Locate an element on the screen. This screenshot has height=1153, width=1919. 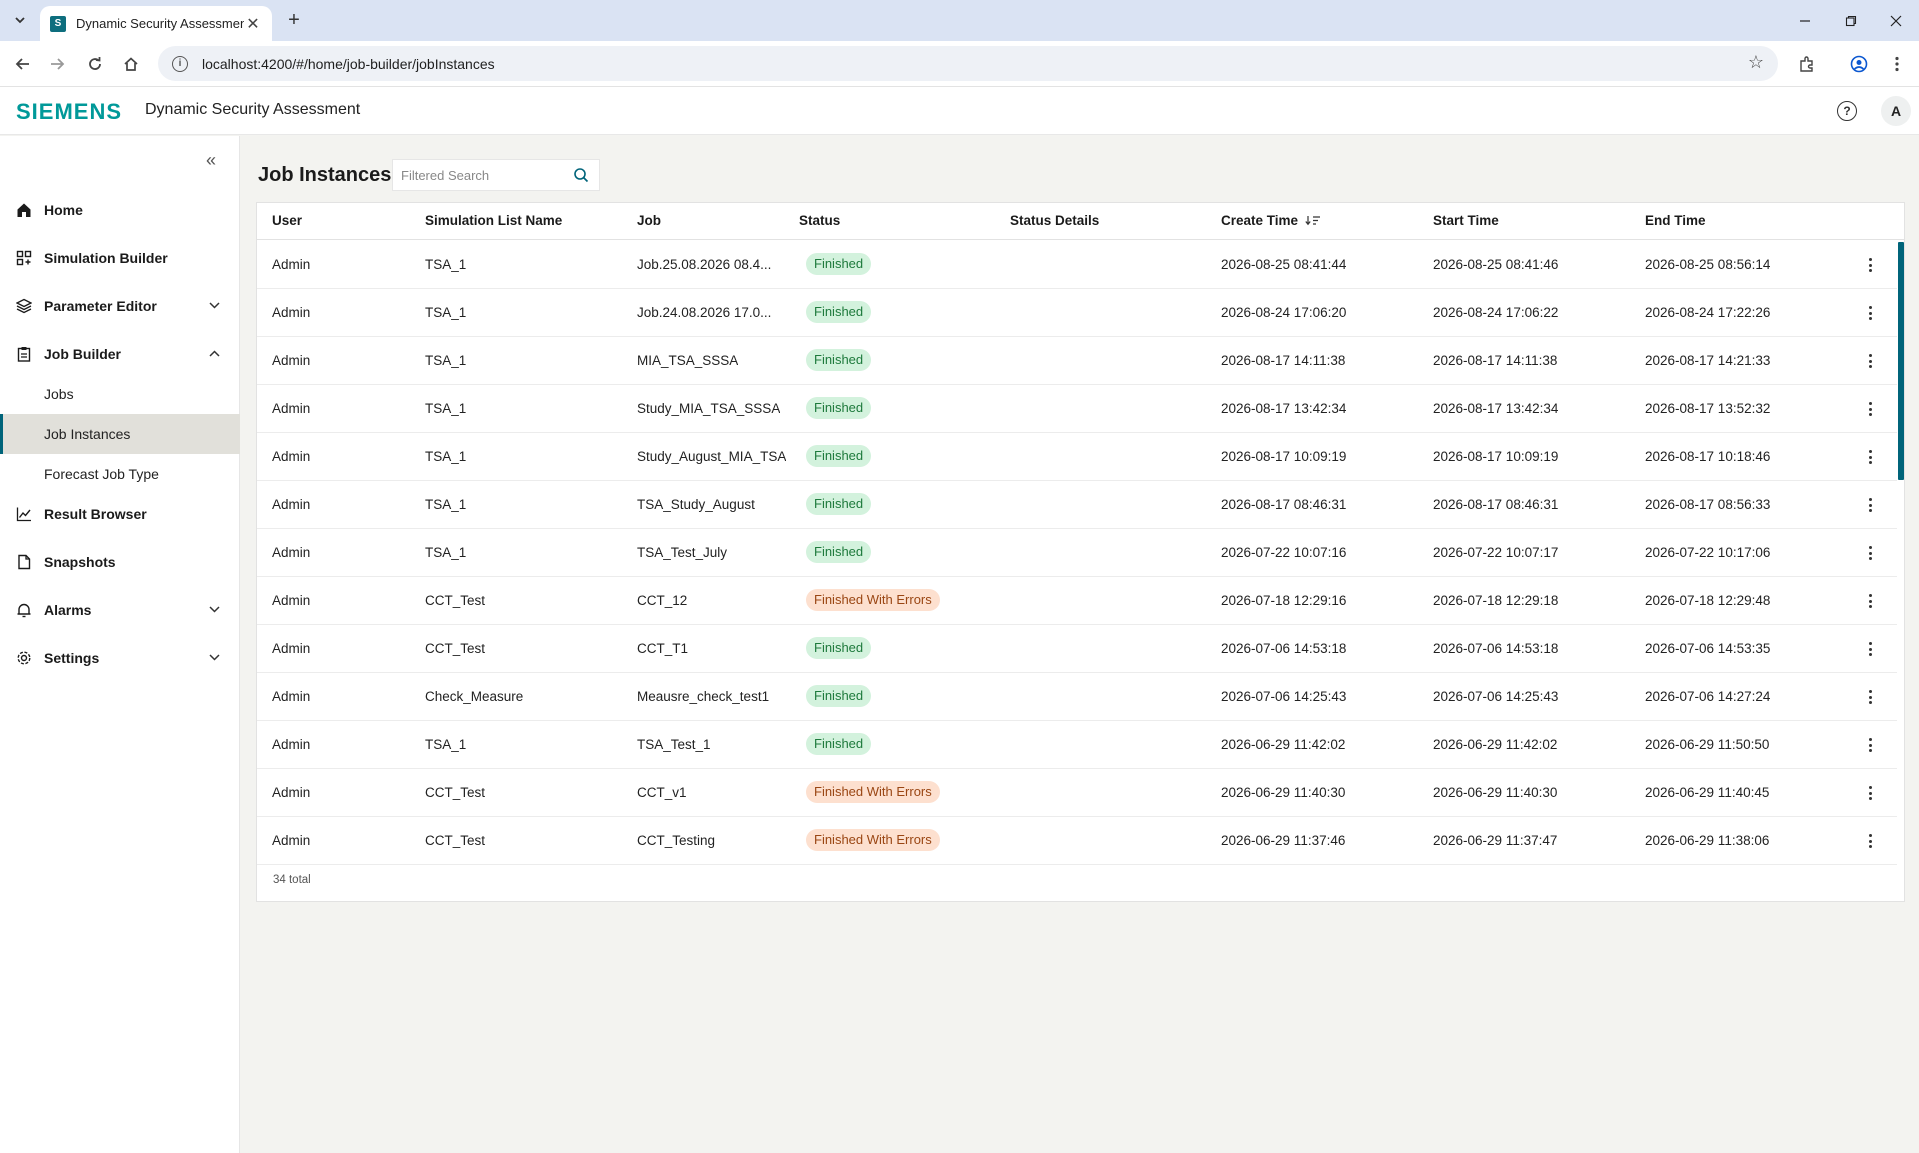
column-header-status: Status is located at coordinates (820, 220).